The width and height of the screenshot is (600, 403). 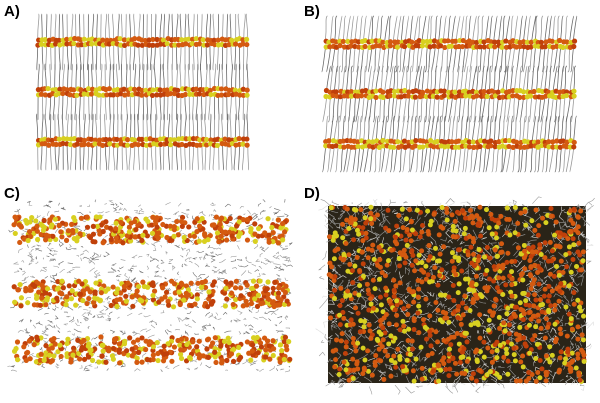 I want to click on panel-d-label: D), so click(x=312, y=193).